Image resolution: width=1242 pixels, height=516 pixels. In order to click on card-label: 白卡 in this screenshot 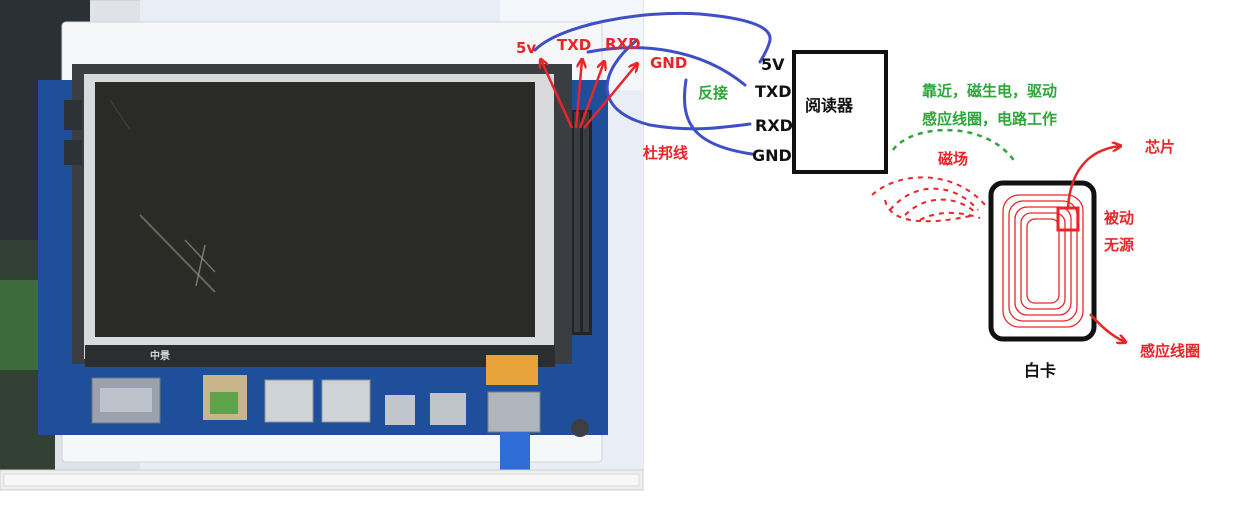, I will do `click(1040, 370)`.